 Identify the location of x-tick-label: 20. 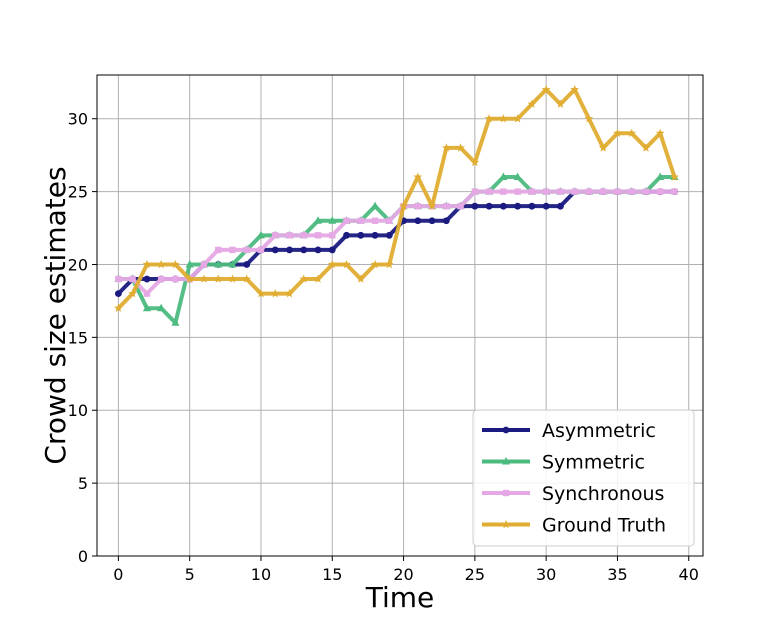
(403, 574).